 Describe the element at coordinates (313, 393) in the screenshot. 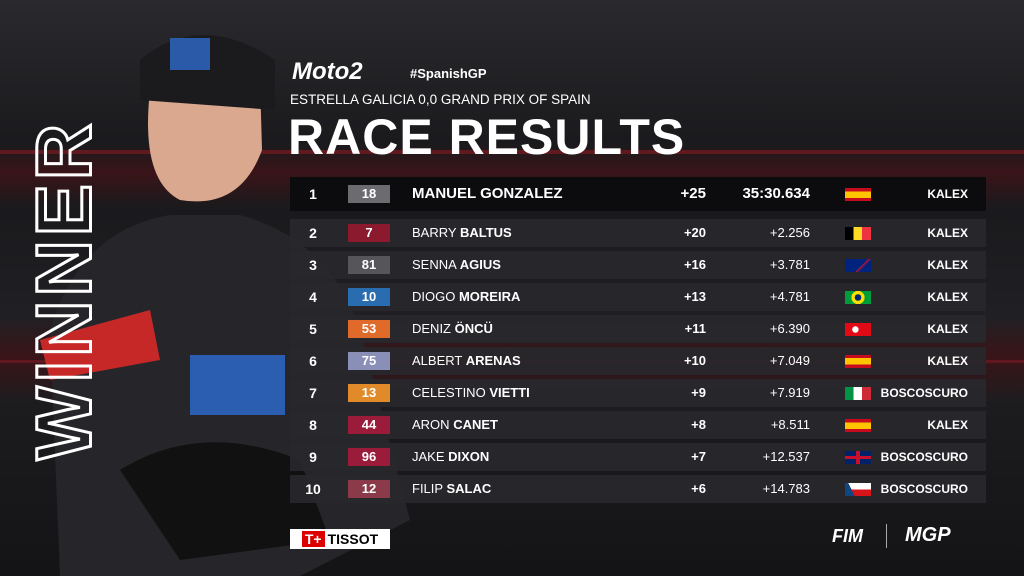

I see `position: 7` at that location.